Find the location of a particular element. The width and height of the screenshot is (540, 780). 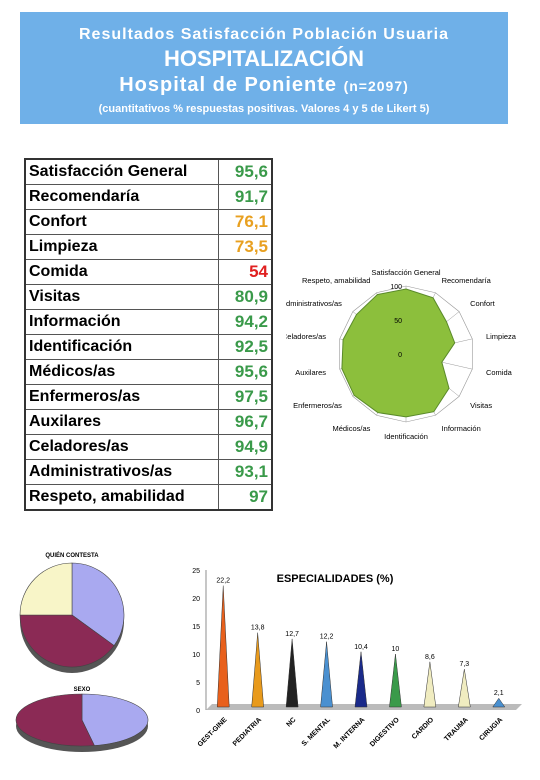

score-row: Confort 76,1 is located at coordinates (148, 222).